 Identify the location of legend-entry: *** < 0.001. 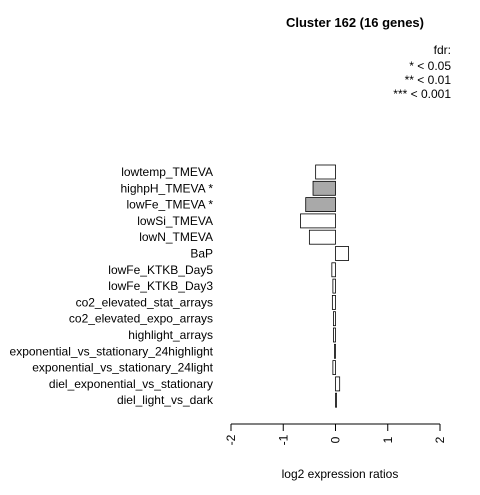
(422, 94).